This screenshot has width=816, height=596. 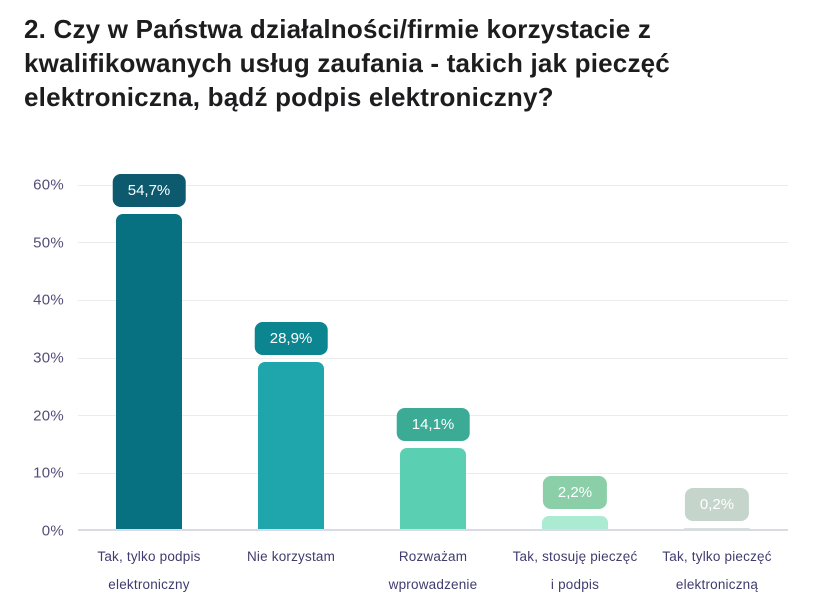 What do you see at coordinates (433, 556) in the screenshot?
I see `x-category-line: Rozważam` at bounding box center [433, 556].